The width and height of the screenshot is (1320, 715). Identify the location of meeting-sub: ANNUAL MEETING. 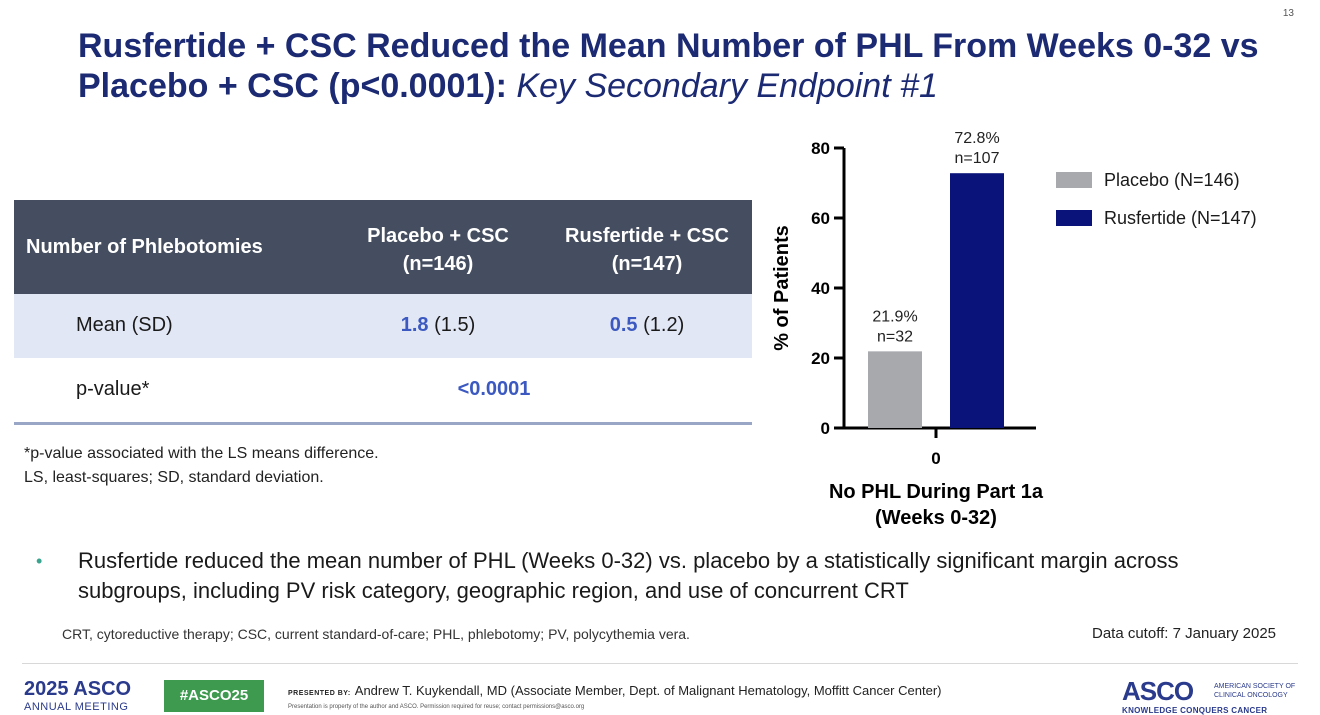
(76, 707).